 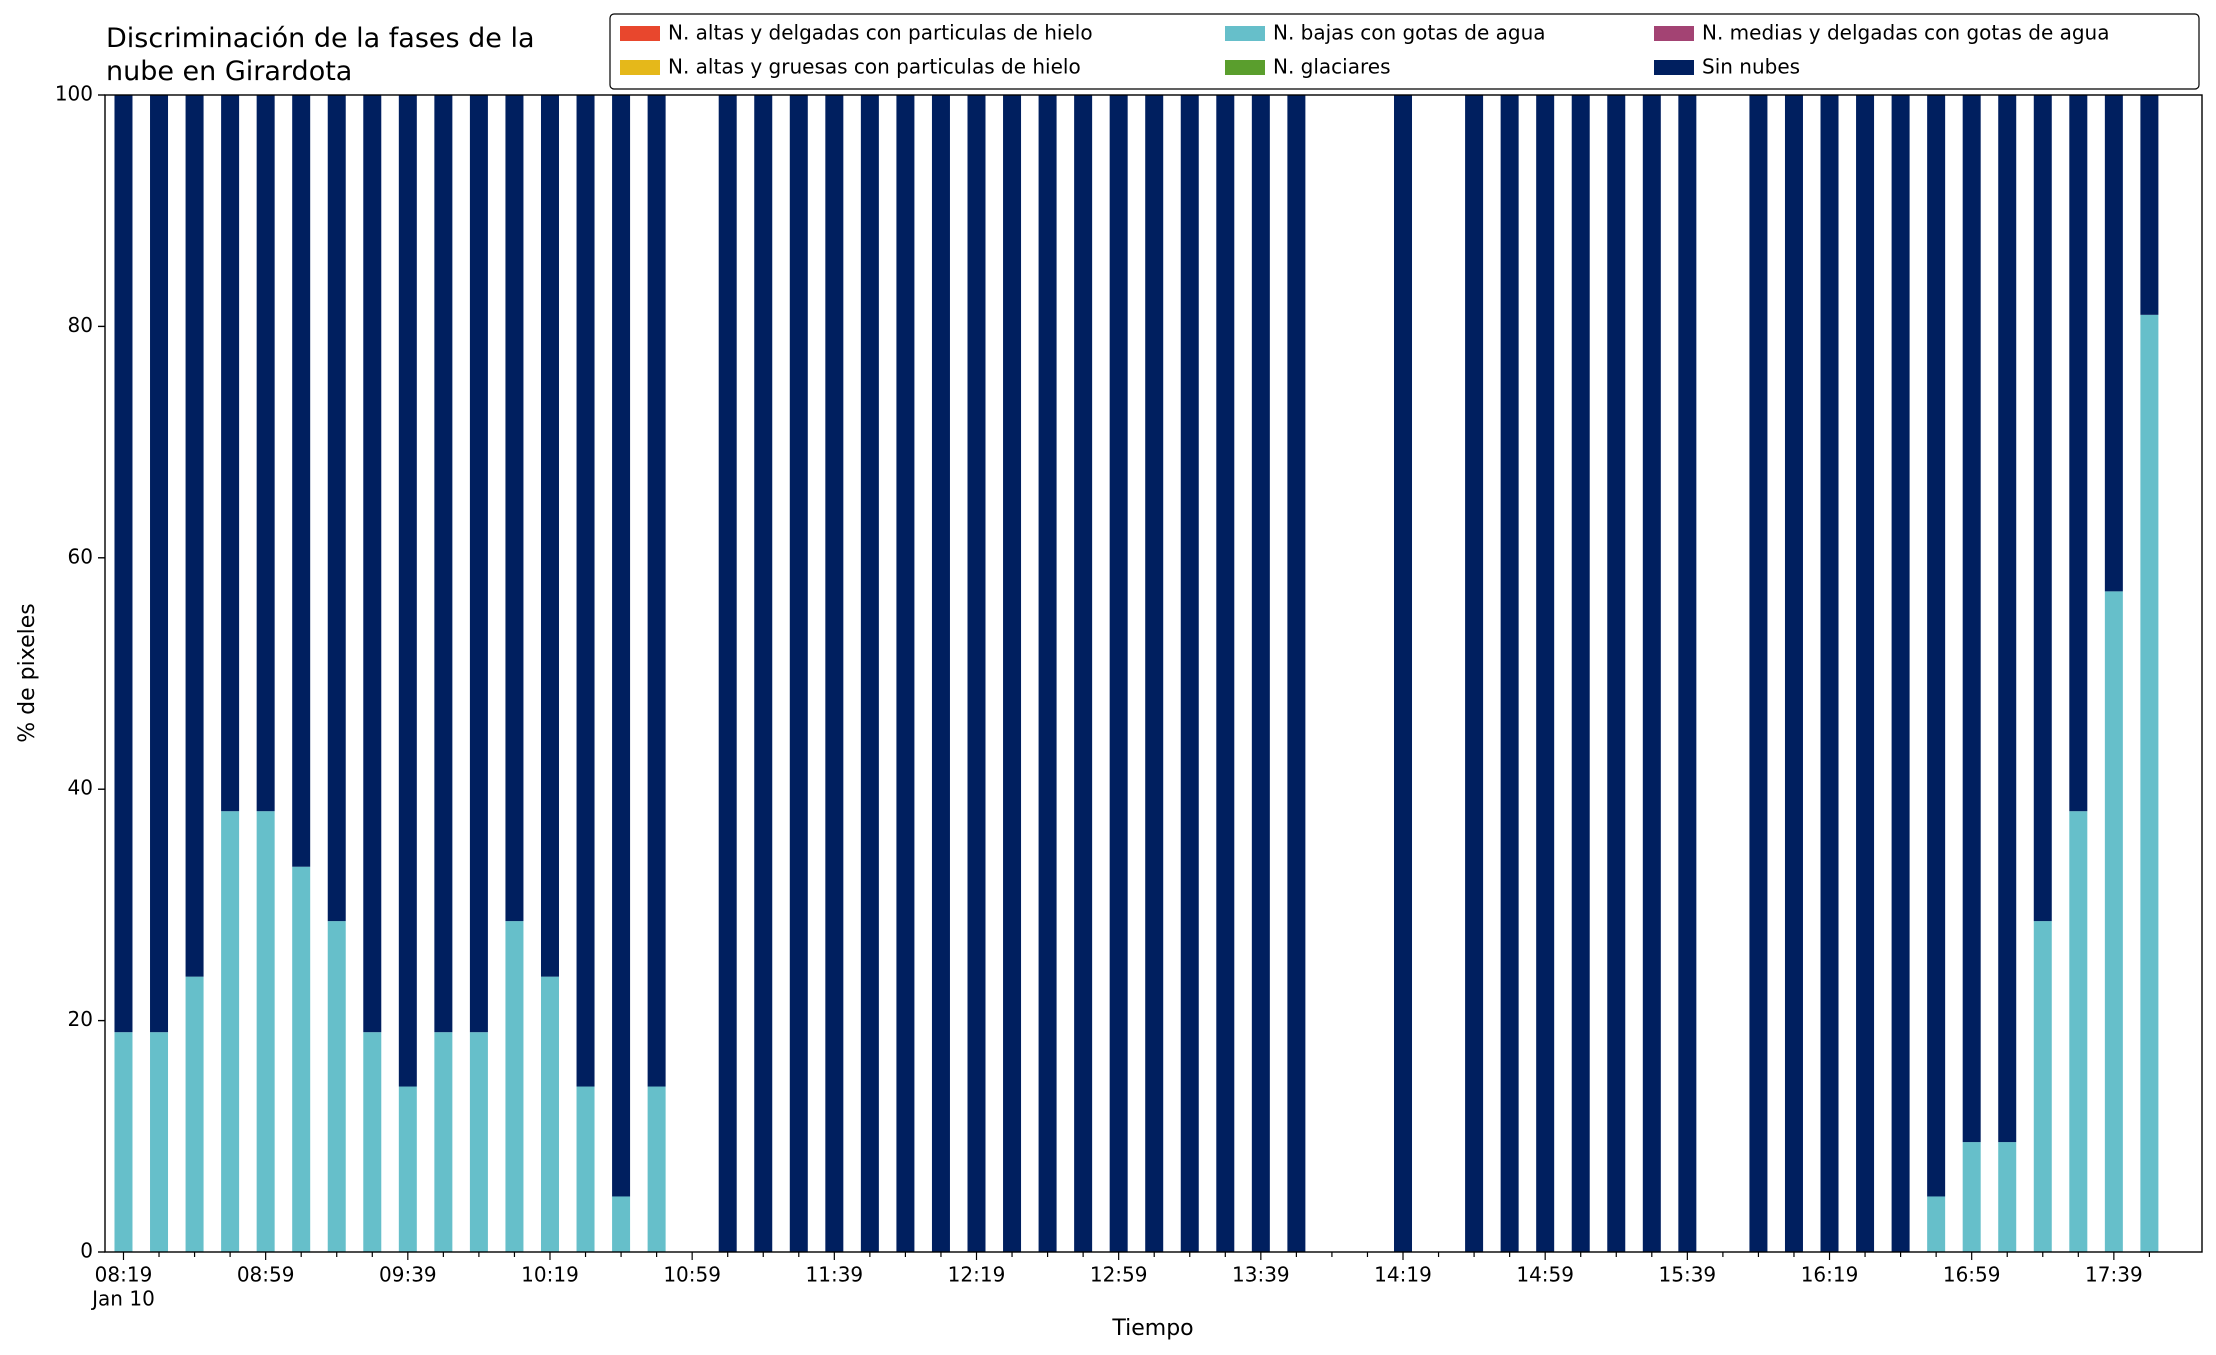 What do you see at coordinates (80, 556) in the screenshot?
I see `y-tick-label: 60` at bounding box center [80, 556].